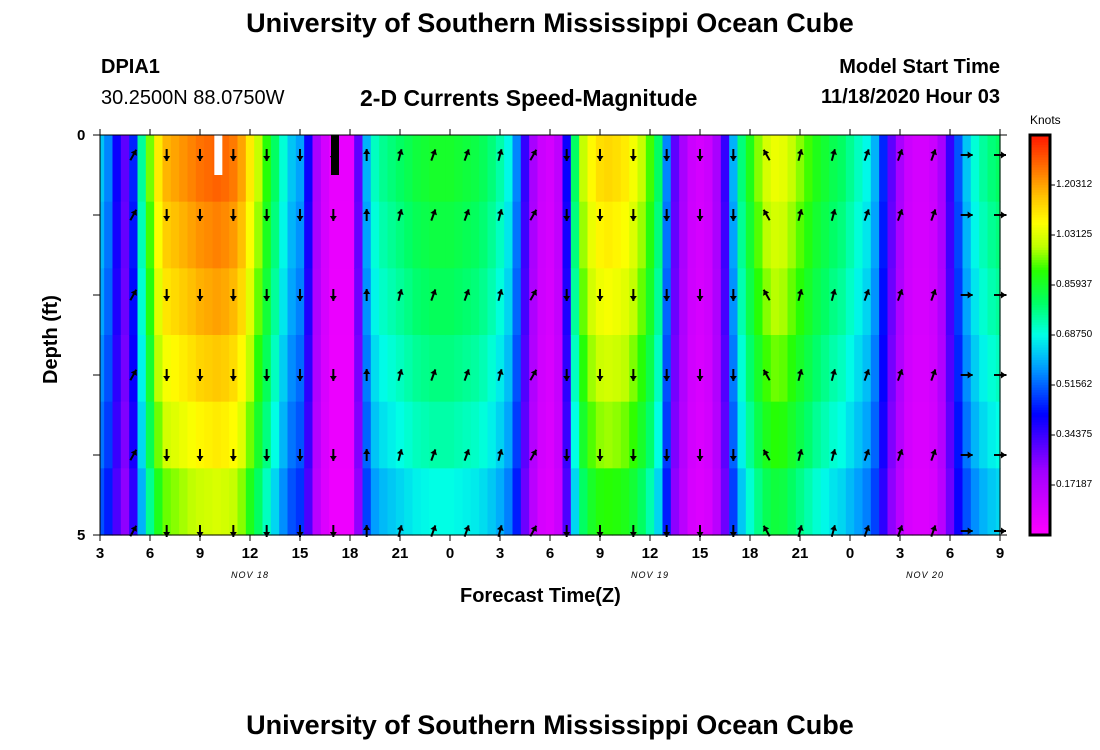  Describe the element at coordinates (750, 553) in the screenshot. I see `x-tick-label: 18` at that location.